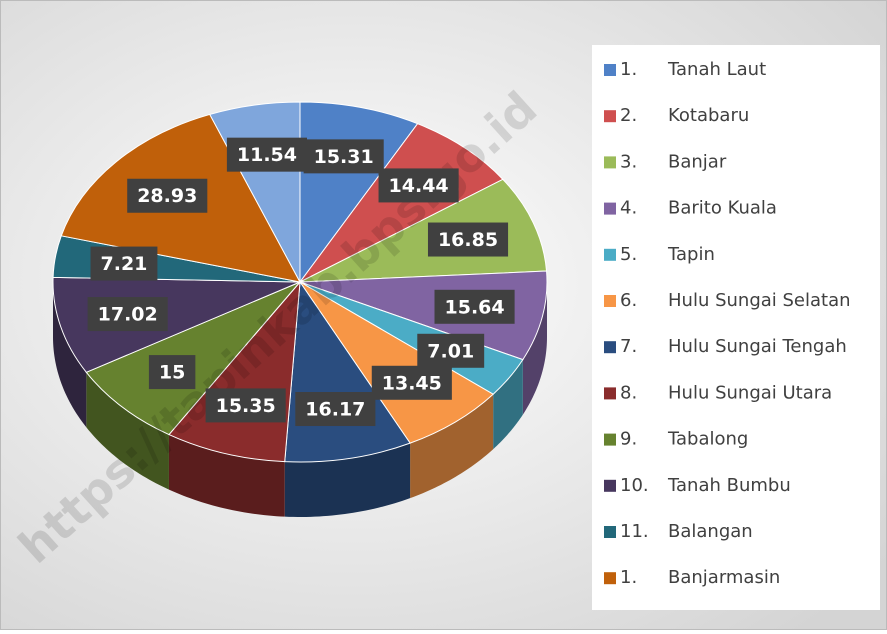 Image resolution: width=887 pixels, height=634 pixels. I want to click on legend-label: Tabalong, so click(707, 439).